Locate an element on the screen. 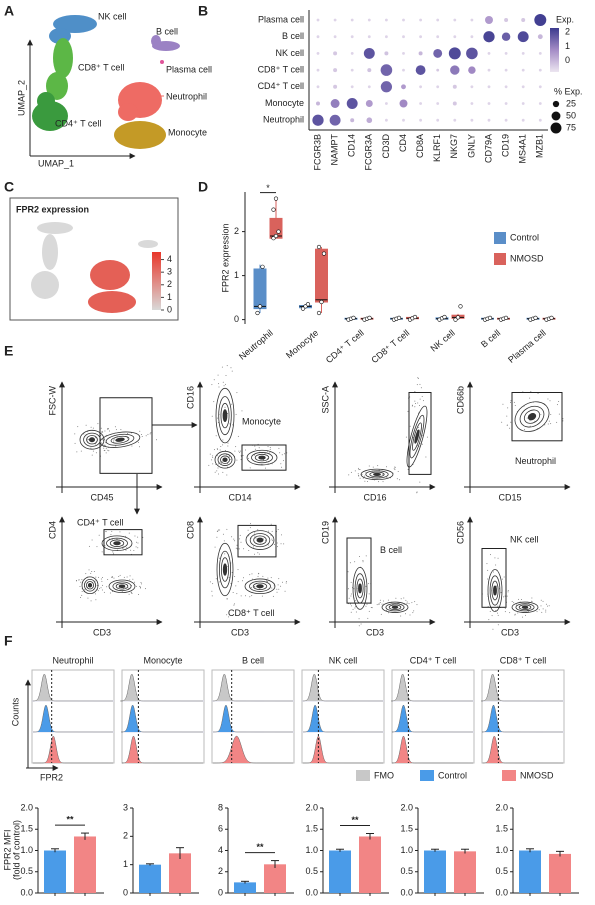  significance: ** is located at coordinates (70, 819).